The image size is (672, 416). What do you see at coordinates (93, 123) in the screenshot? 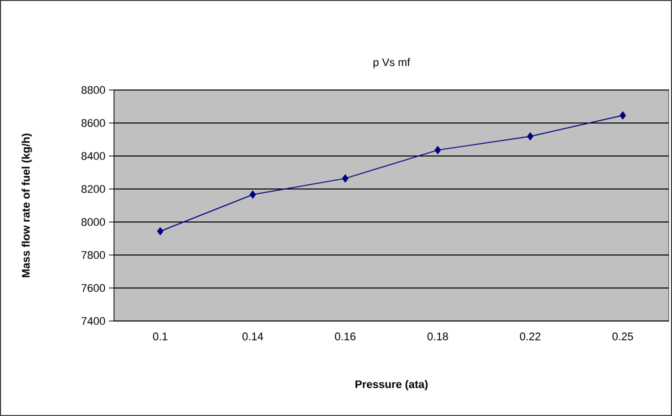
I see `y-tick-label: 8600` at bounding box center [93, 123].